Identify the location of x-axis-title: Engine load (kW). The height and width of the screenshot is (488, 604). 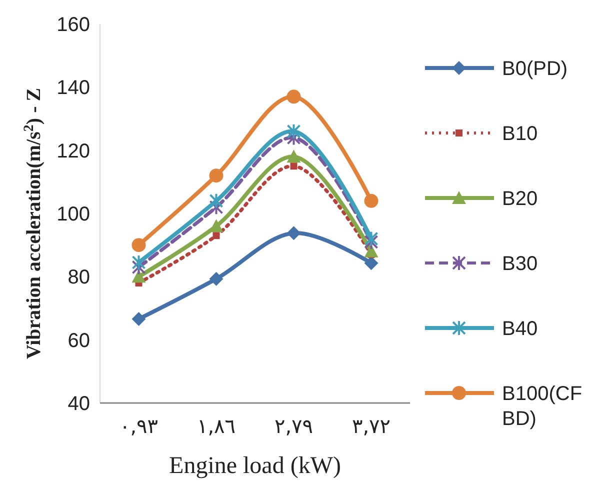
(255, 466).